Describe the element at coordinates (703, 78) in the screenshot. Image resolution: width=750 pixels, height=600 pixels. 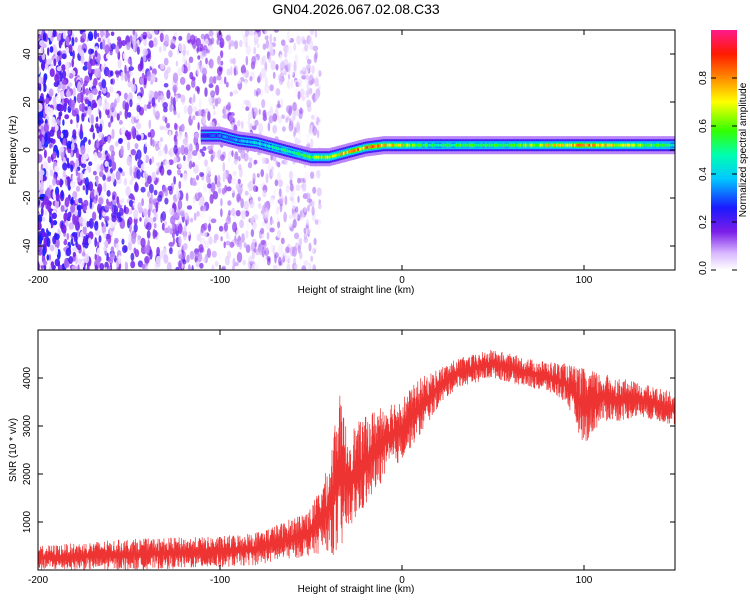
I see `colorbar-tick-label: 0.8` at that location.